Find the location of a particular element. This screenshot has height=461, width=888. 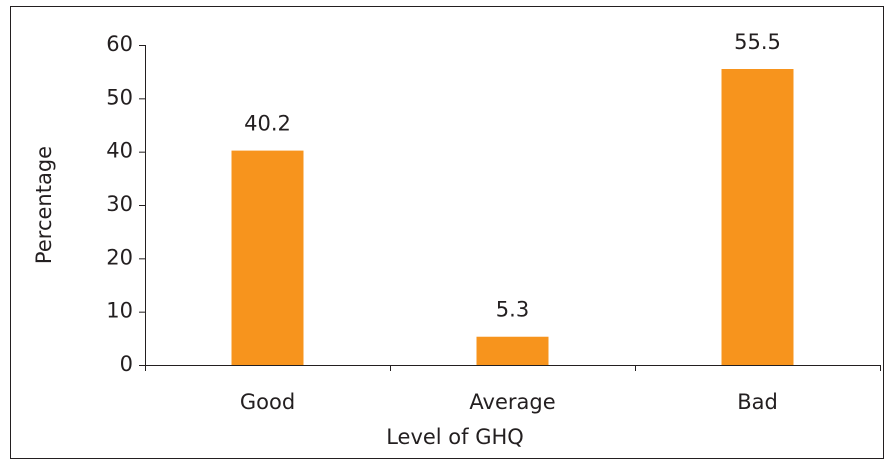

y-tick-label: 40 is located at coordinates (119, 151).